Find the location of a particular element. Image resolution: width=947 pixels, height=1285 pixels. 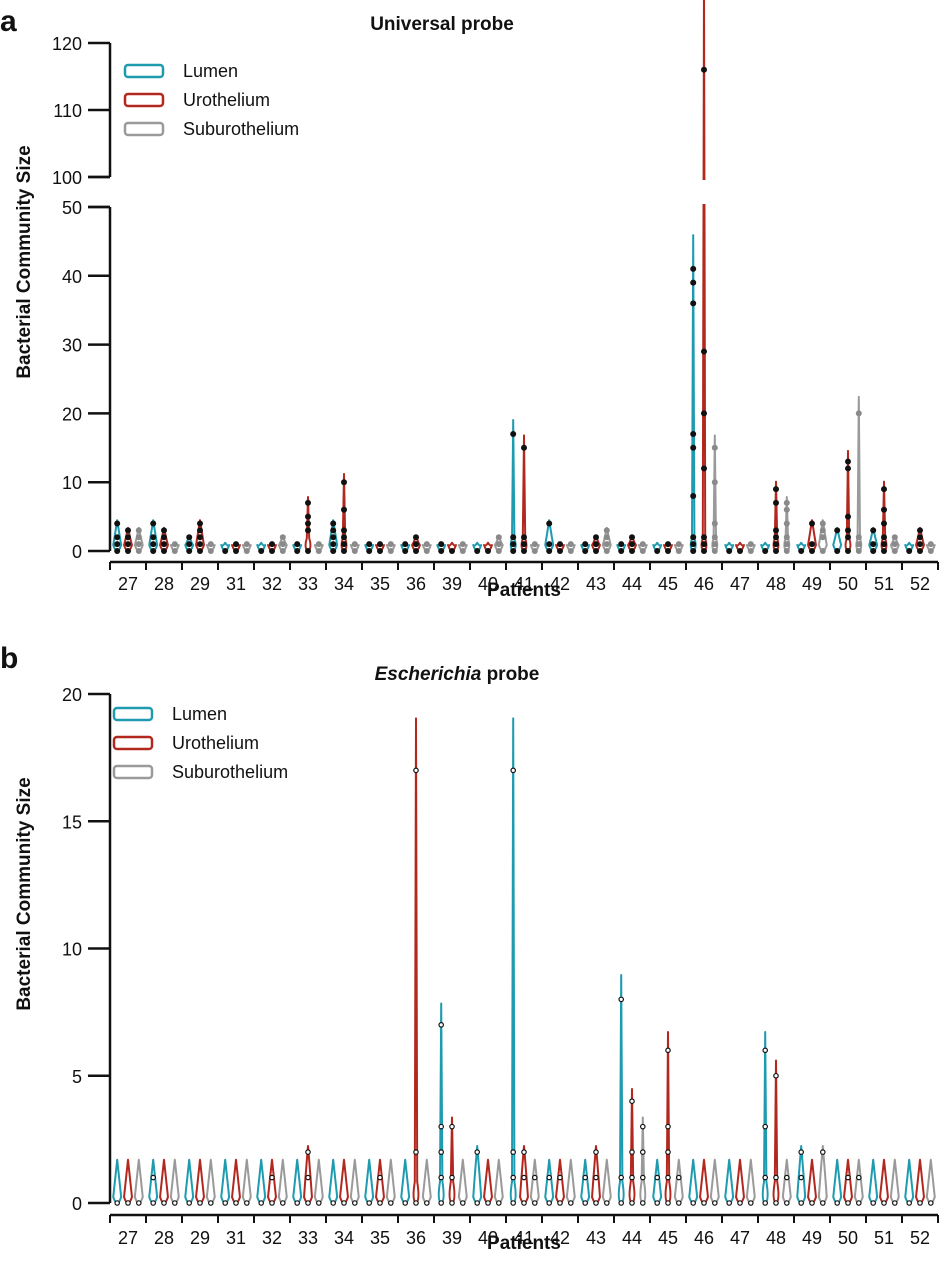

panel-b-x-tick-label: 34 is located at coordinates (344, 1238).